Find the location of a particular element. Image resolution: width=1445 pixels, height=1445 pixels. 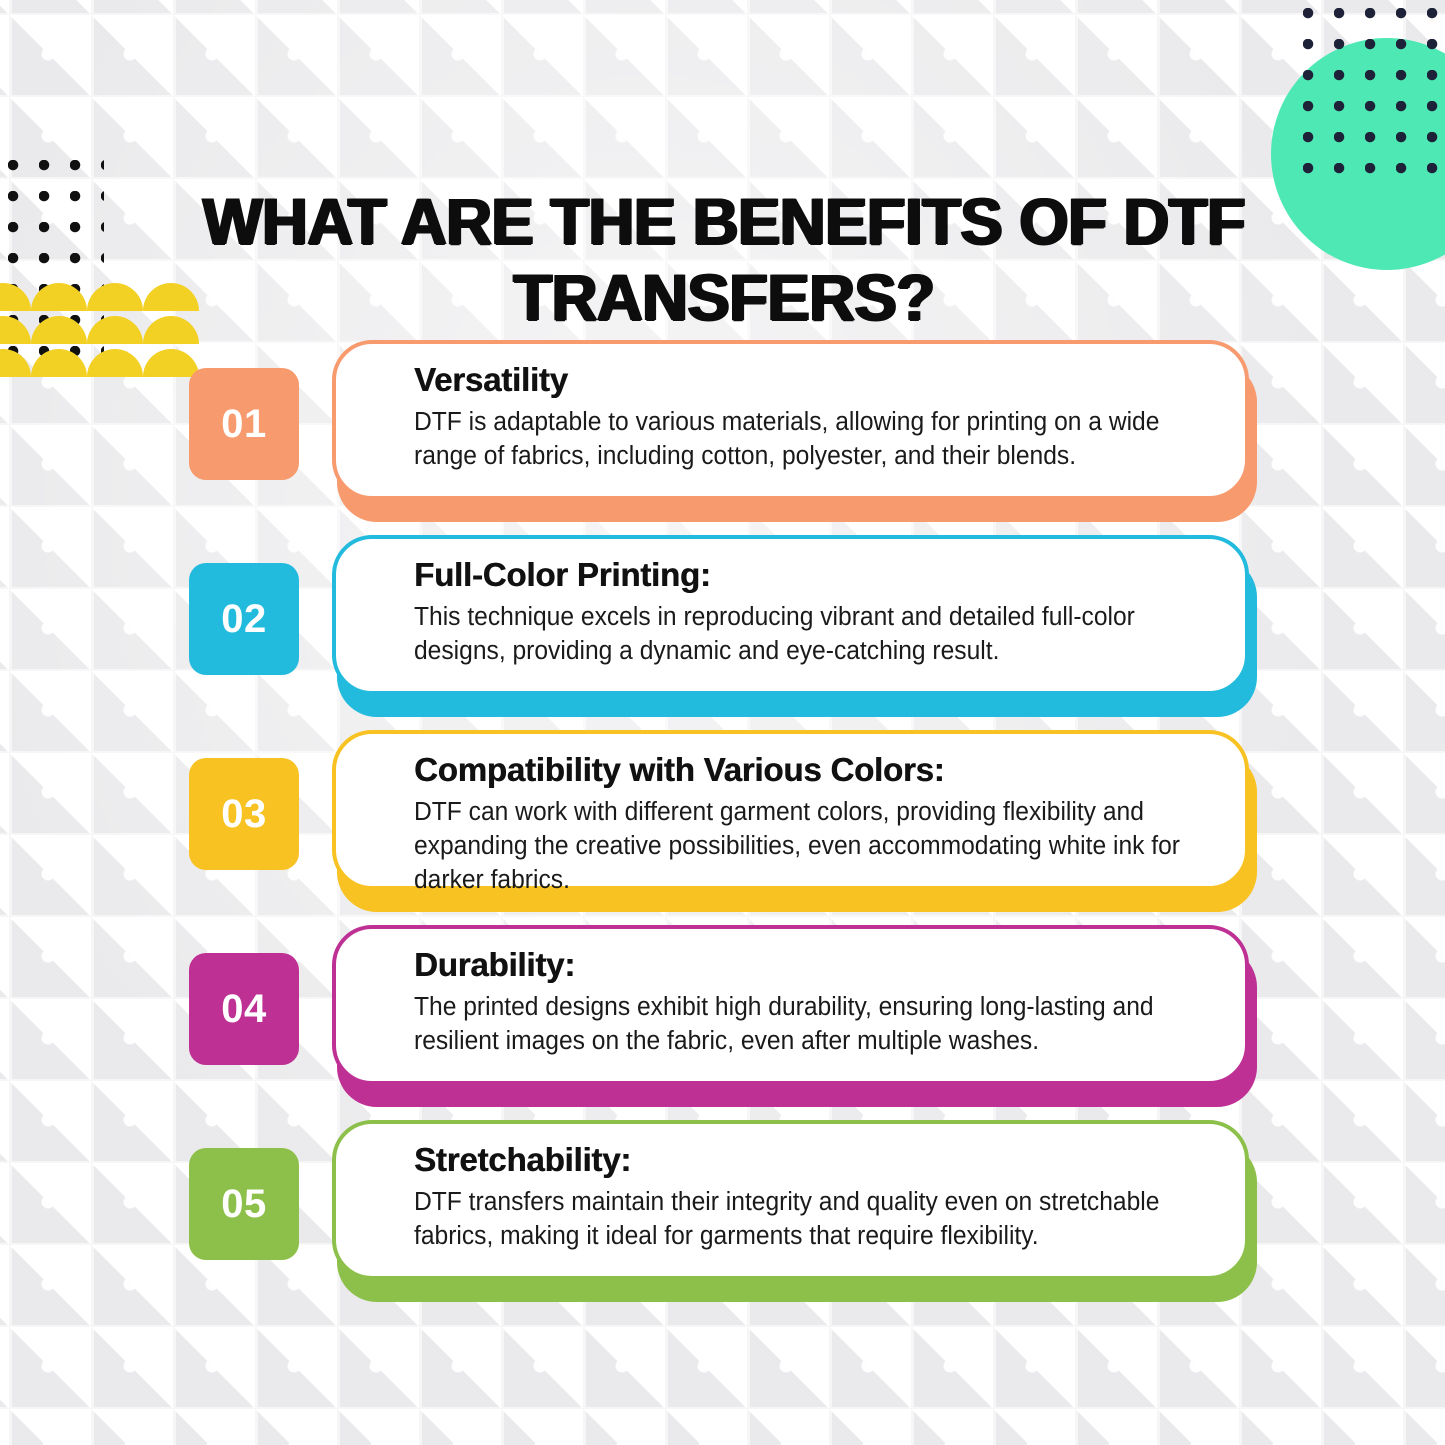

benefit-heading: Full-Color Printing: is located at coordinates (562, 574).